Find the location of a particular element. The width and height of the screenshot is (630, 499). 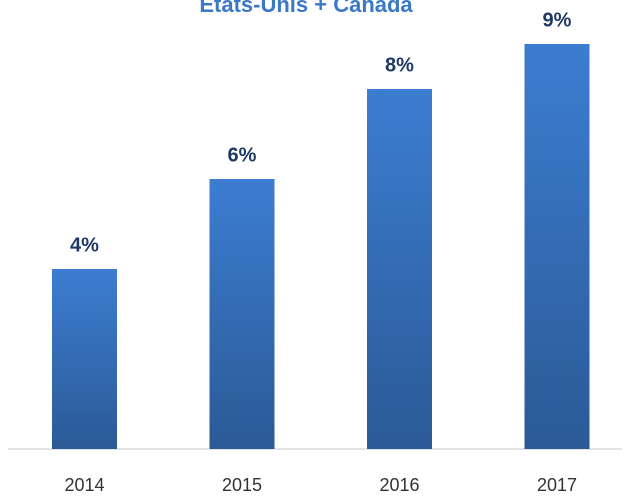

value-label: 9% is located at coordinates (557, 20).